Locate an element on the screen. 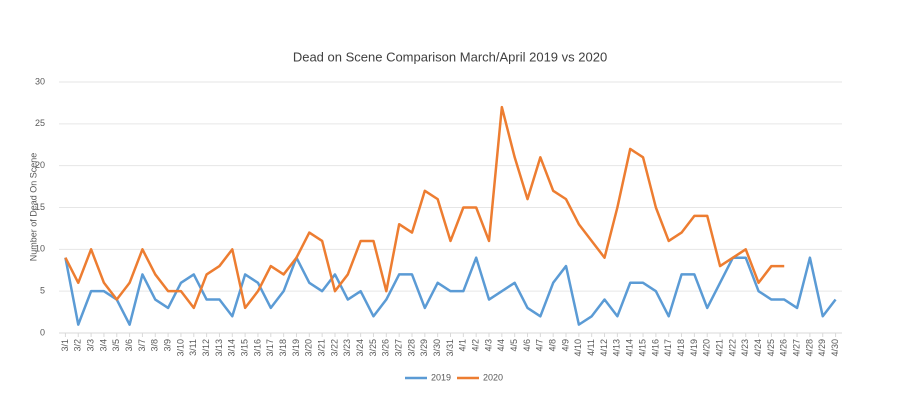 This screenshot has width=900, height=400. x-tick-label: 3/28 is located at coordinates (411, 348).